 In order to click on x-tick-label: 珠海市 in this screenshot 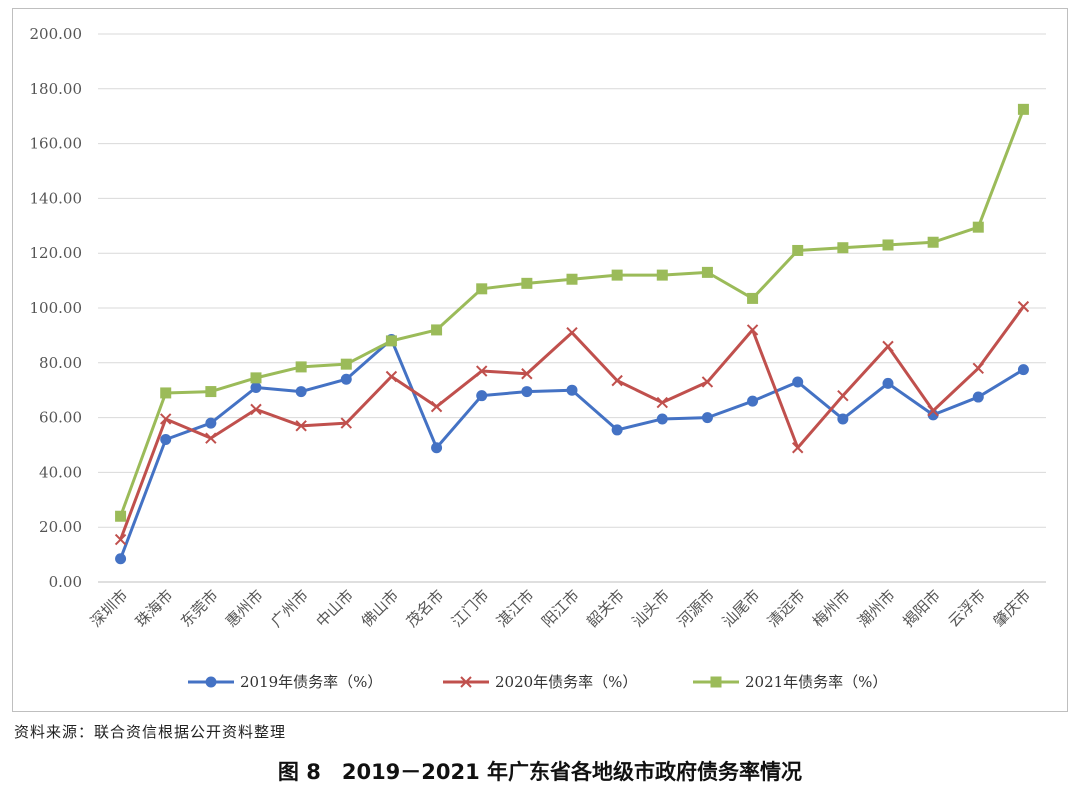, I will do `click(154, 608)`.